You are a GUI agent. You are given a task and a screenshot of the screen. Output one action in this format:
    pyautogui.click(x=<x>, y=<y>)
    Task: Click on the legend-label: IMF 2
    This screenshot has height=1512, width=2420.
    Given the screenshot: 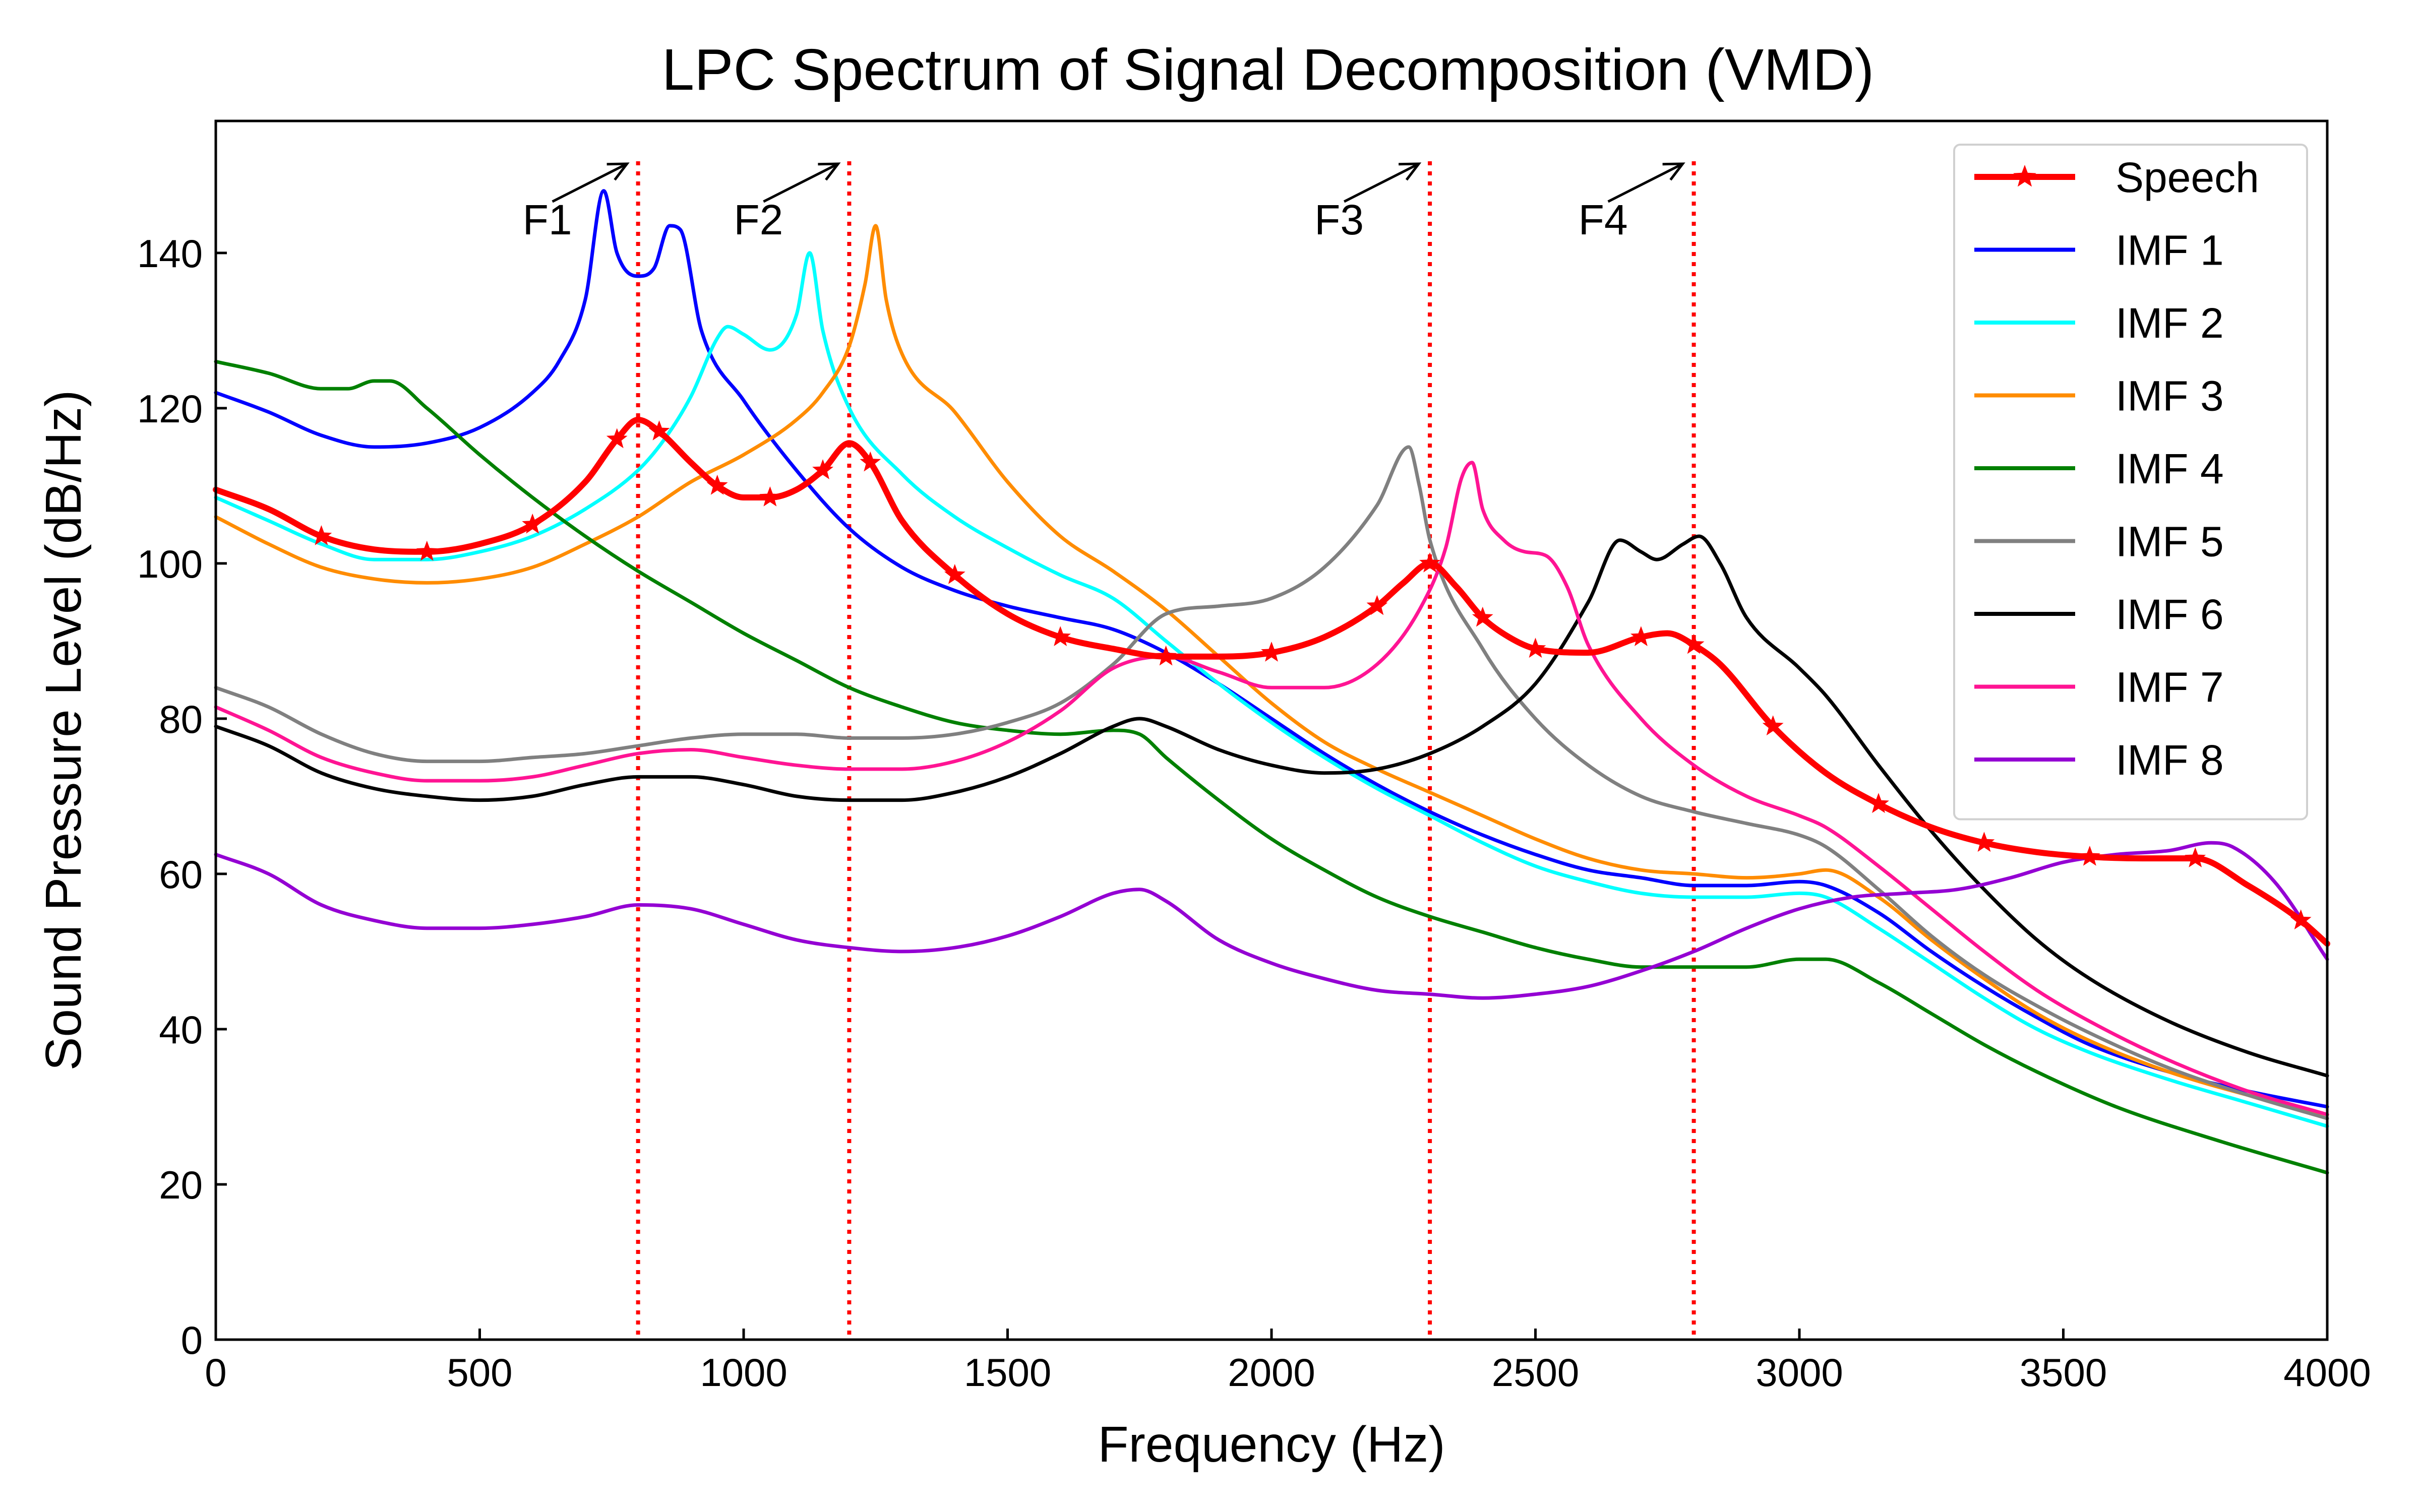 What is the action you would take?
    pyautogui.click(x=2169, y=323)
    